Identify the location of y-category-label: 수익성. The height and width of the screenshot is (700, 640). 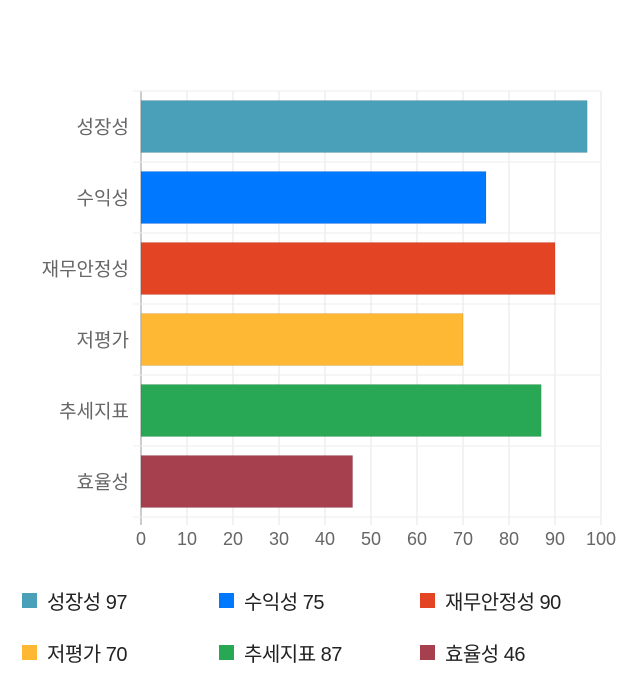
(103, 199).